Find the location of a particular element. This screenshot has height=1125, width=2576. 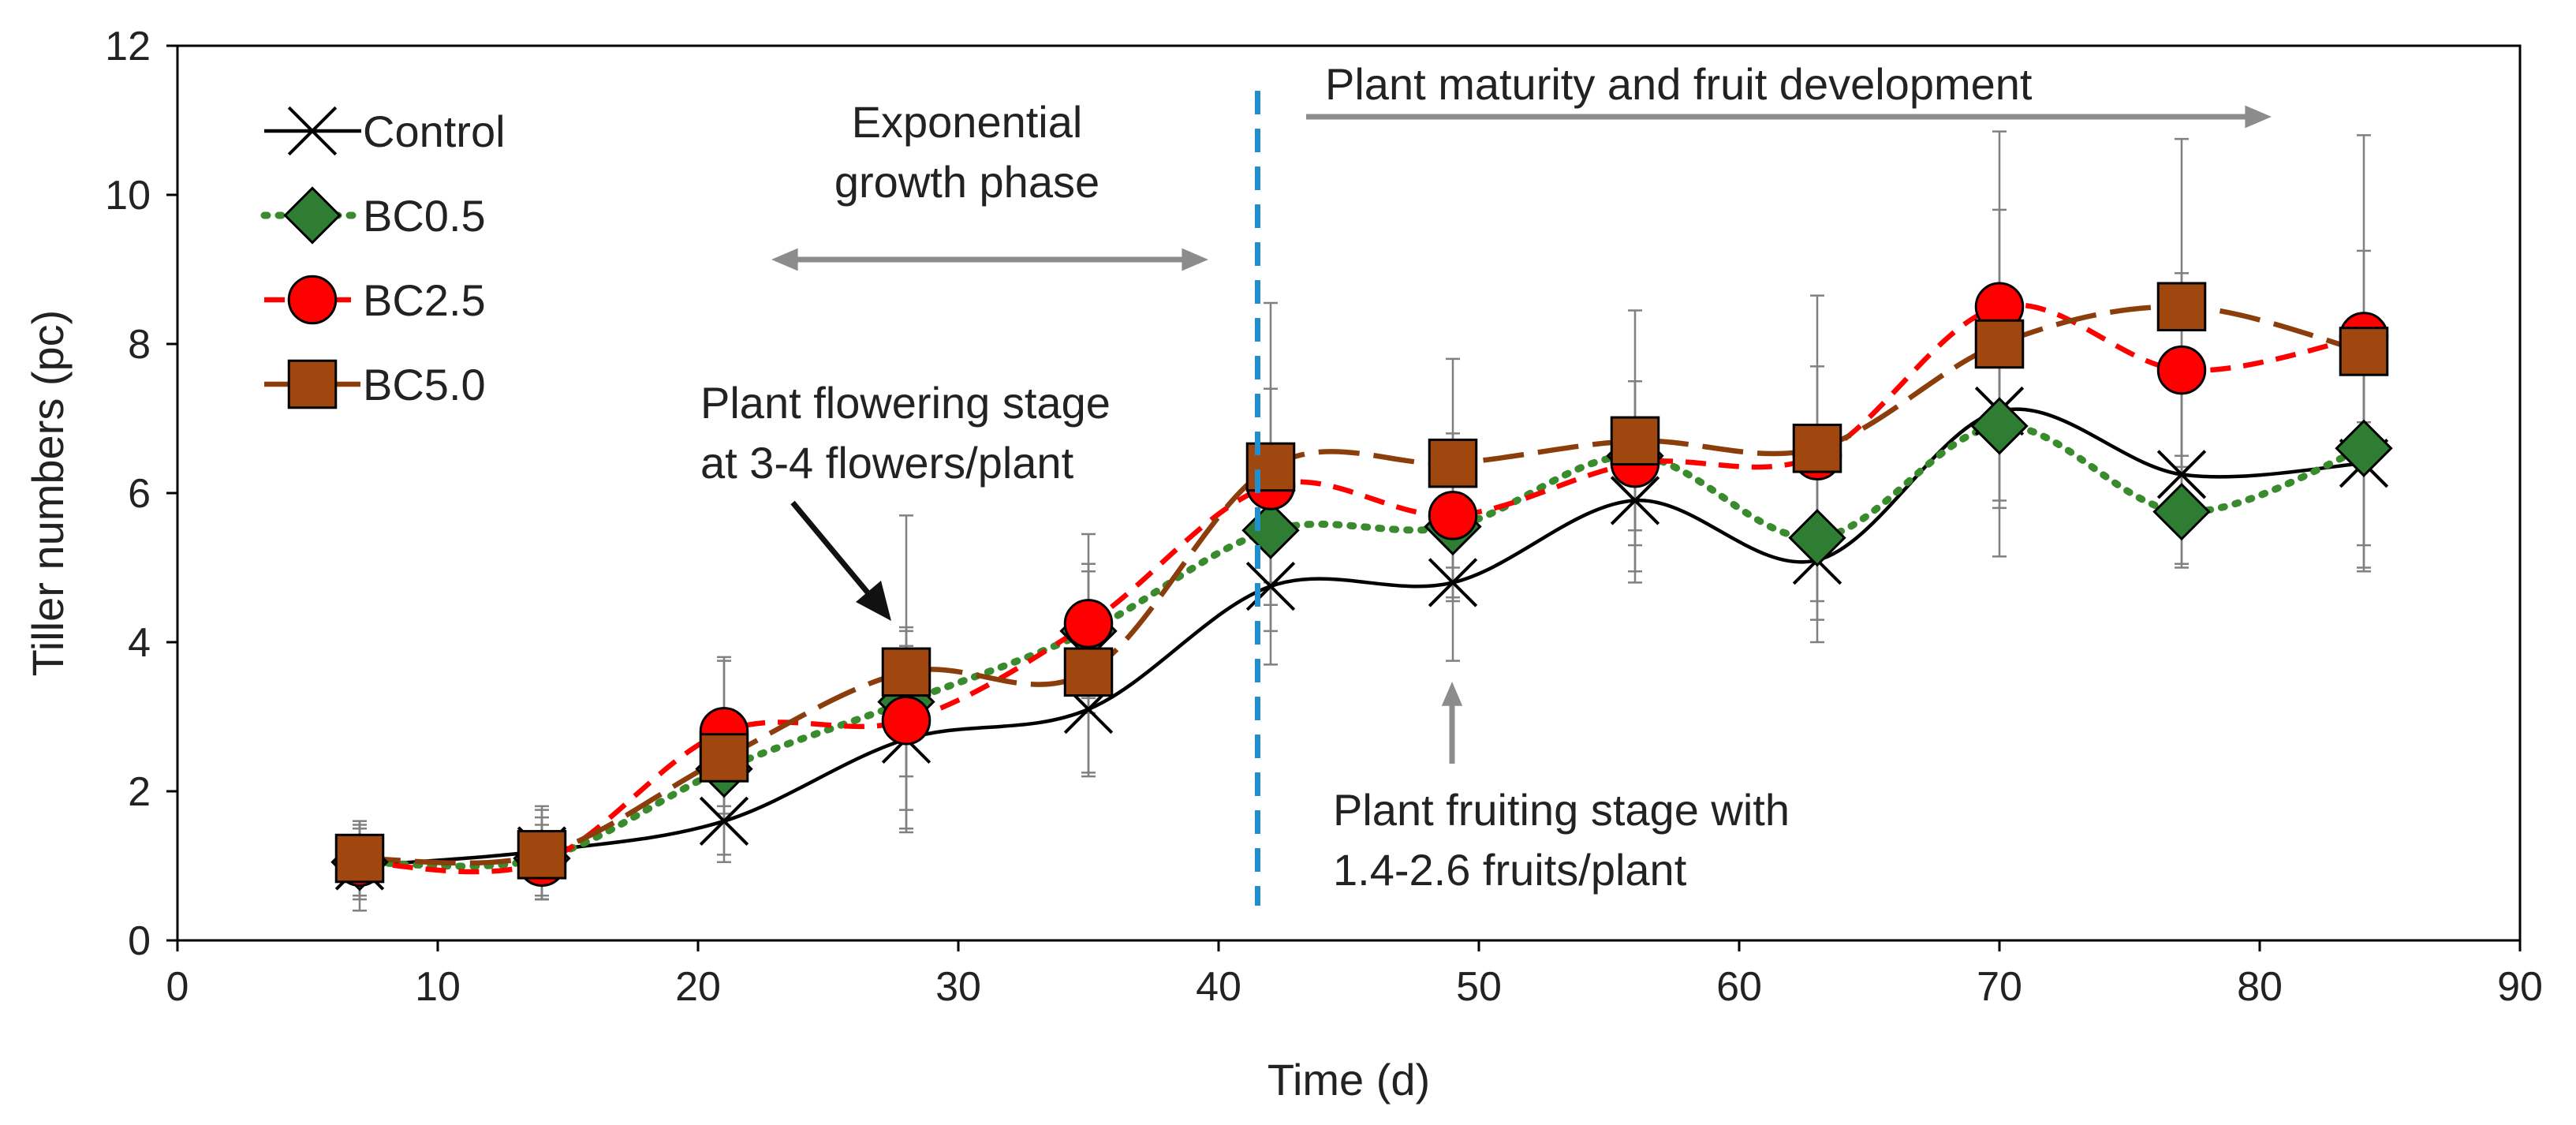

growth-phase-arrowhead-left is located at coordinates (784, 259).